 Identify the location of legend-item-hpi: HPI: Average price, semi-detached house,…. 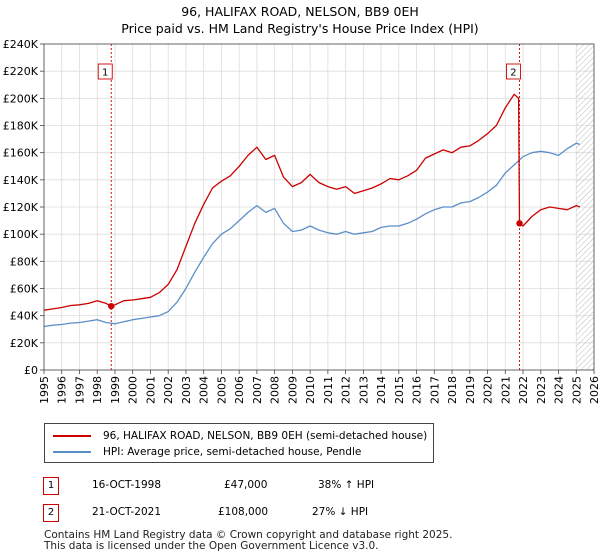
(207, 452).